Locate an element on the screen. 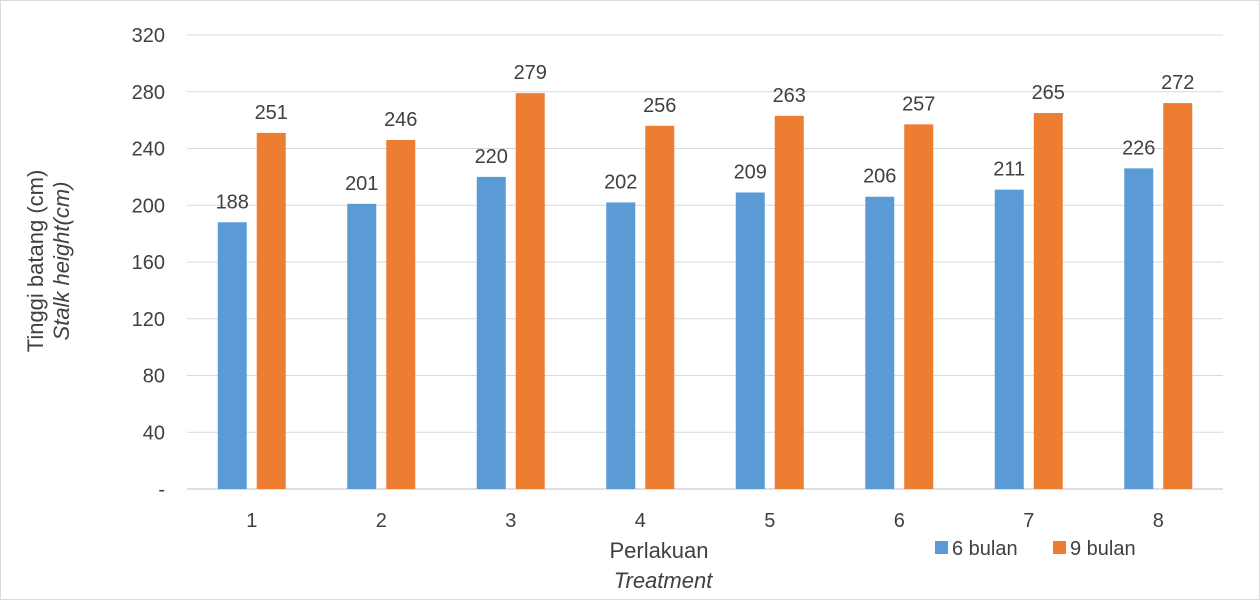 Image resolution: width=1260 pixels, height=604 pixels. x-tick-label: 1 is located at coordinates (251, 521).